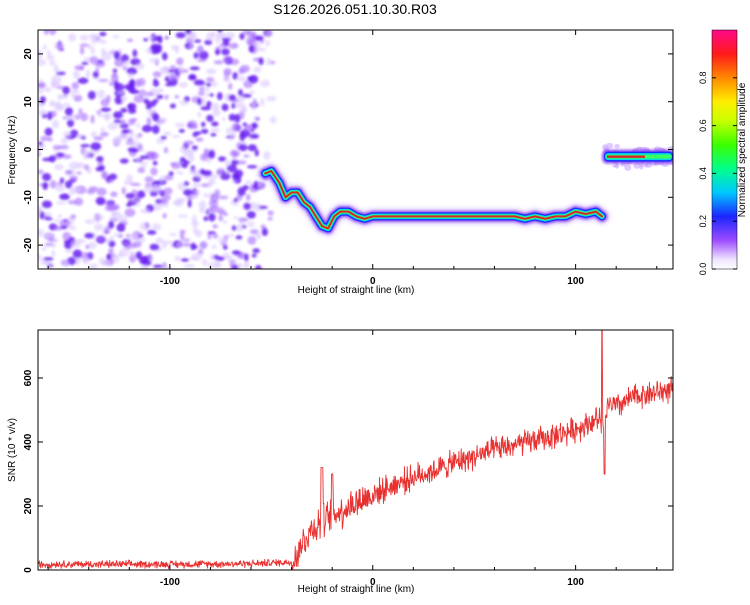  Describe the element at coordinates (742, 149) in the screenshot. I see `colorbar-label: Normalized spectral amplitude` at that location.